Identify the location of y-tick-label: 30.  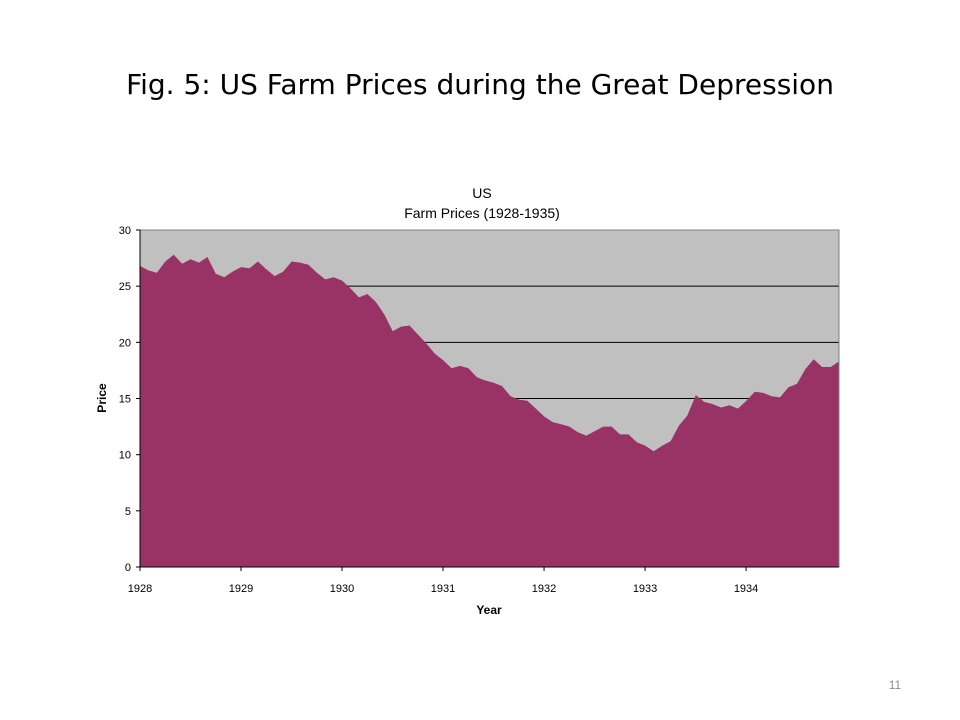
(125, 231).